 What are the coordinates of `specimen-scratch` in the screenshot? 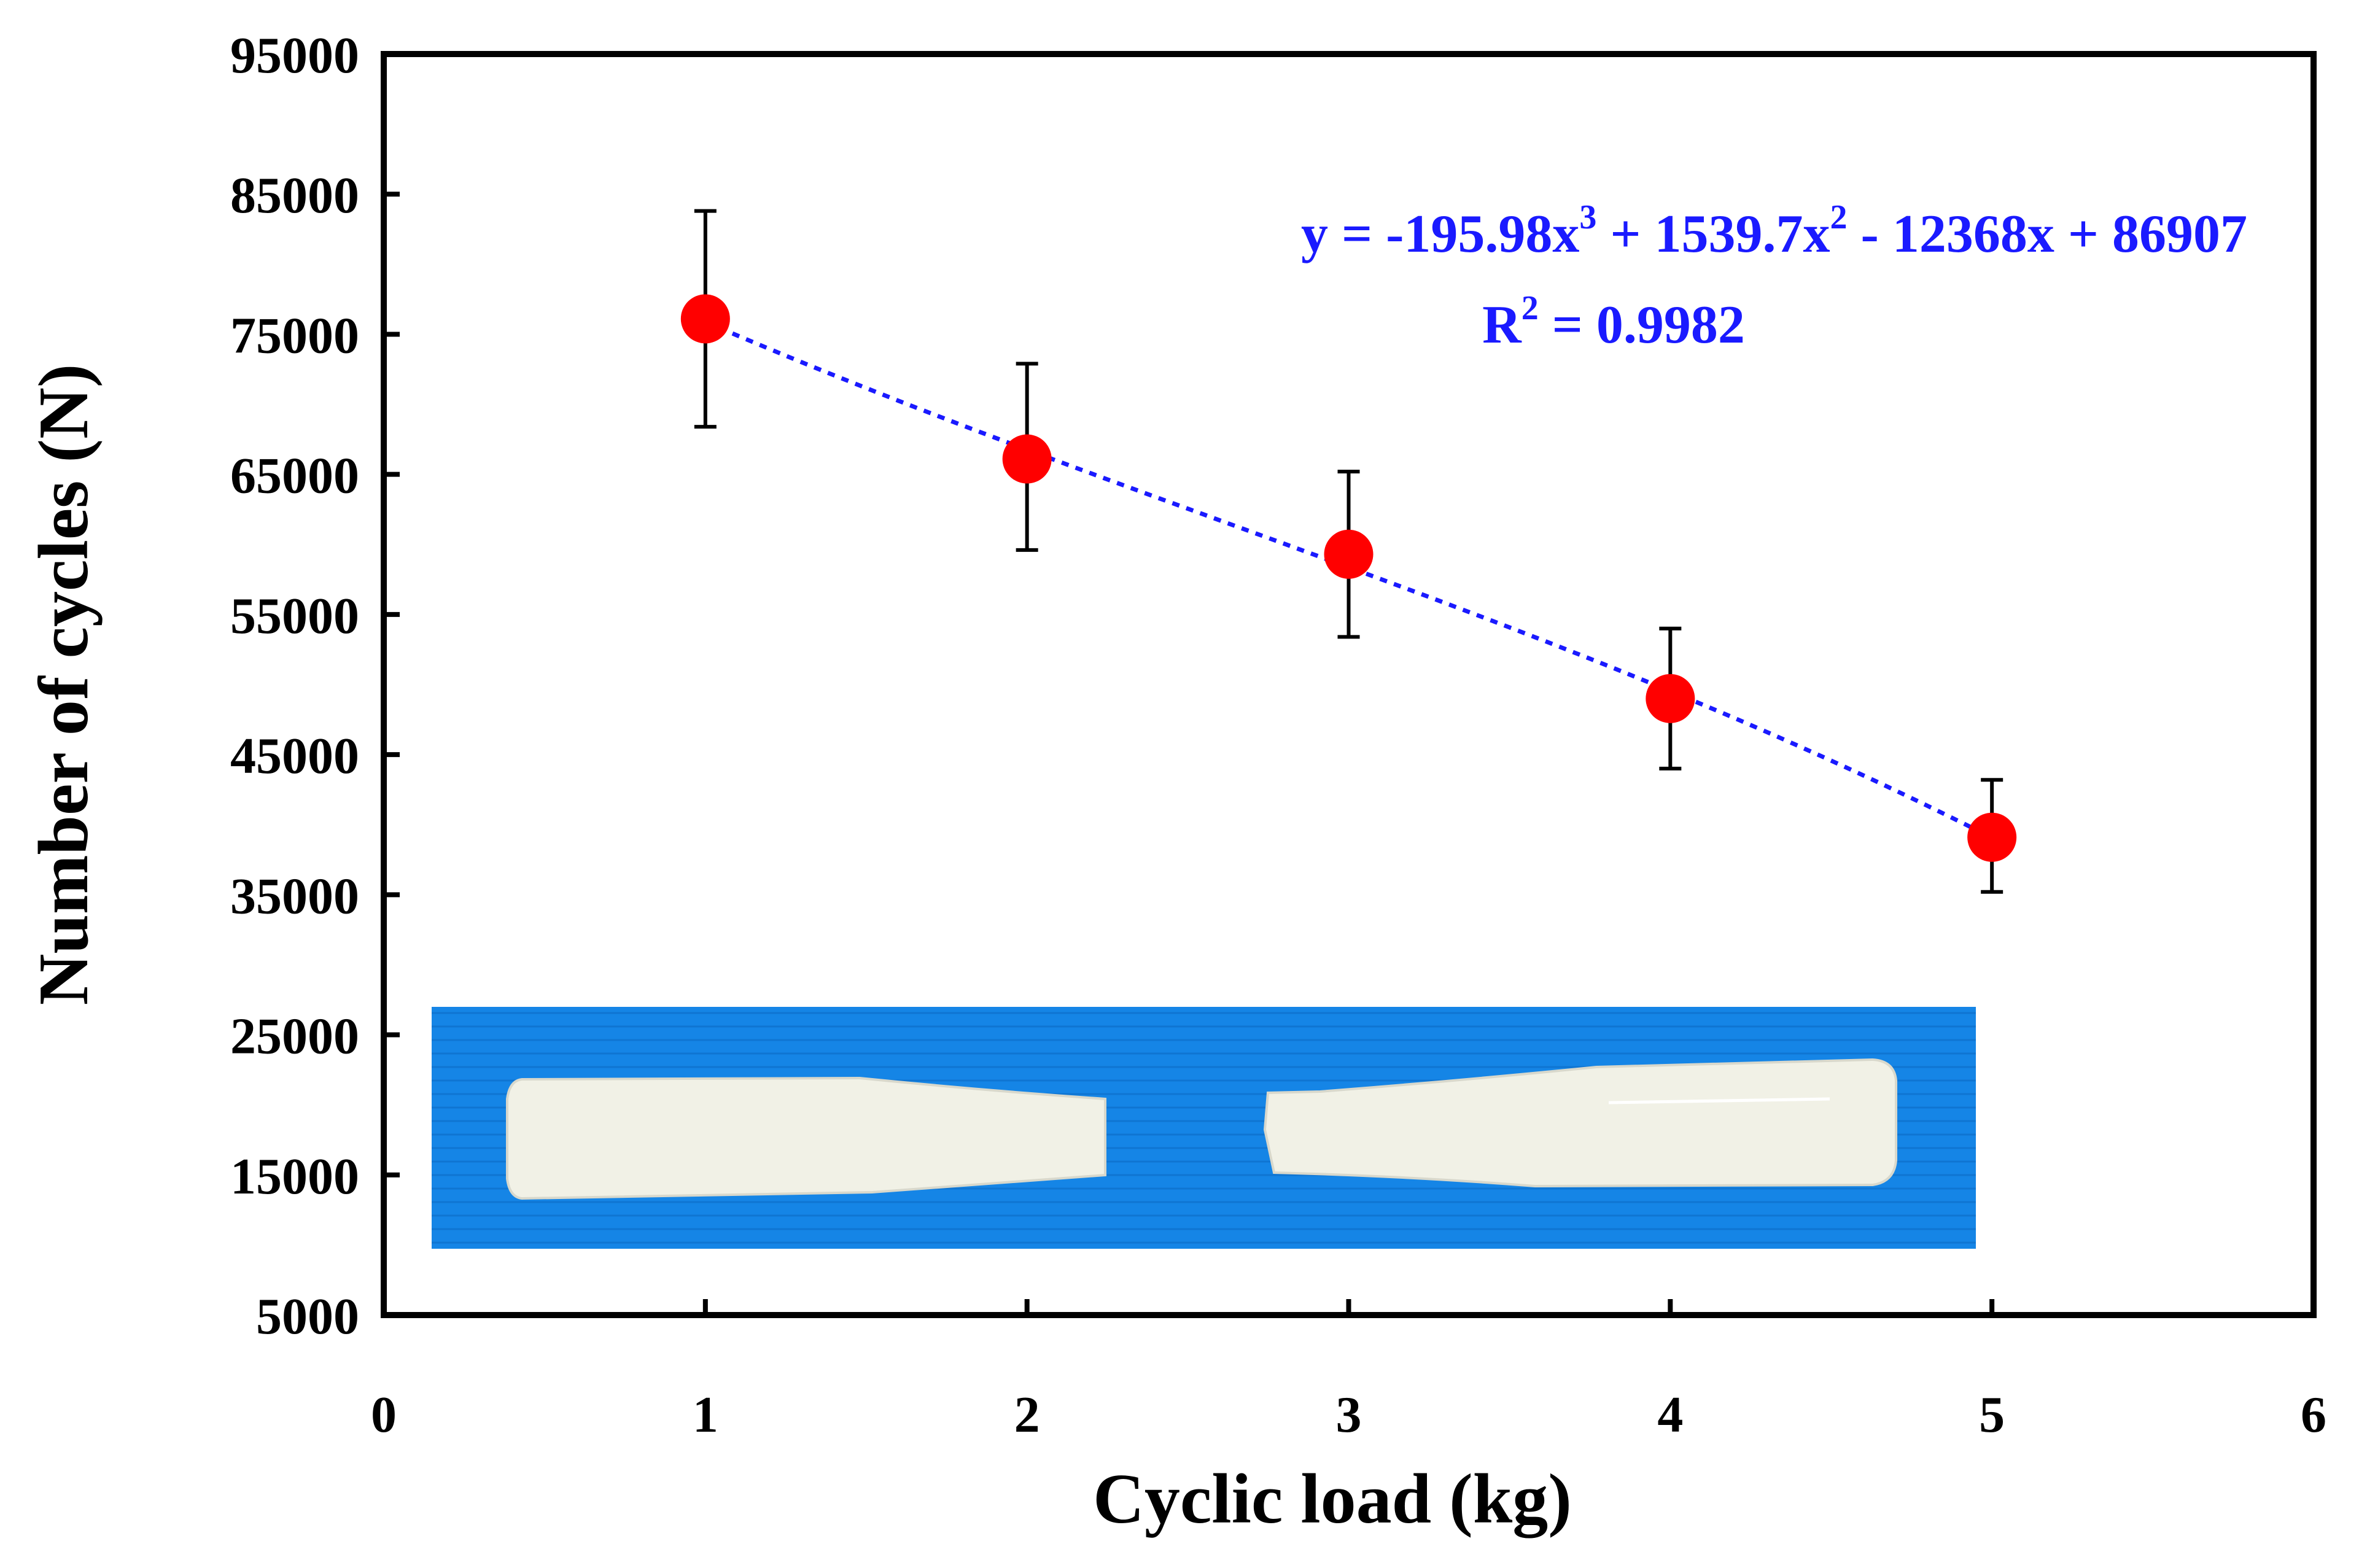 It's located at (1719, 1100).